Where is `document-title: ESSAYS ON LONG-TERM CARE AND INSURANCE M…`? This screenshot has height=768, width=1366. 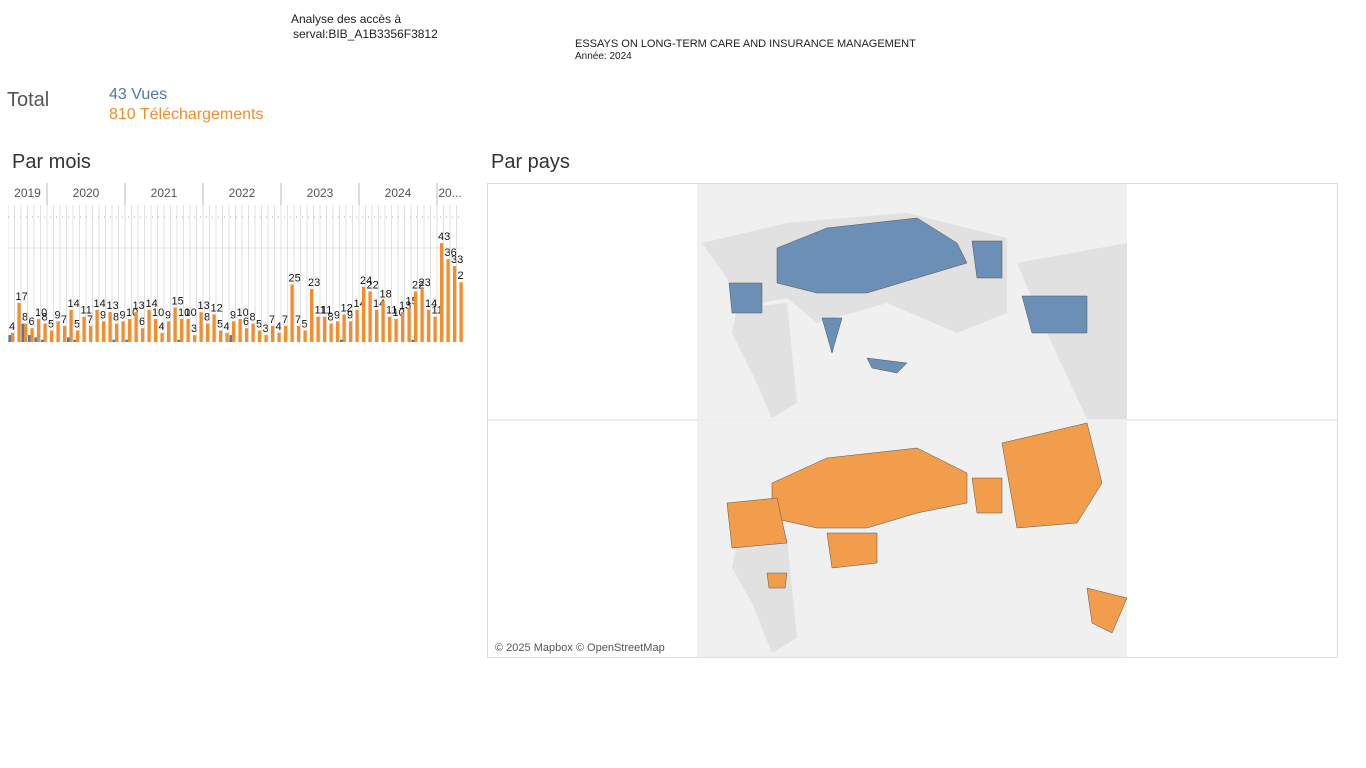
document-title: ESSAYS ON LONG-TERM CARE AND INSURANCE M… is located at coordinates (745, 44).